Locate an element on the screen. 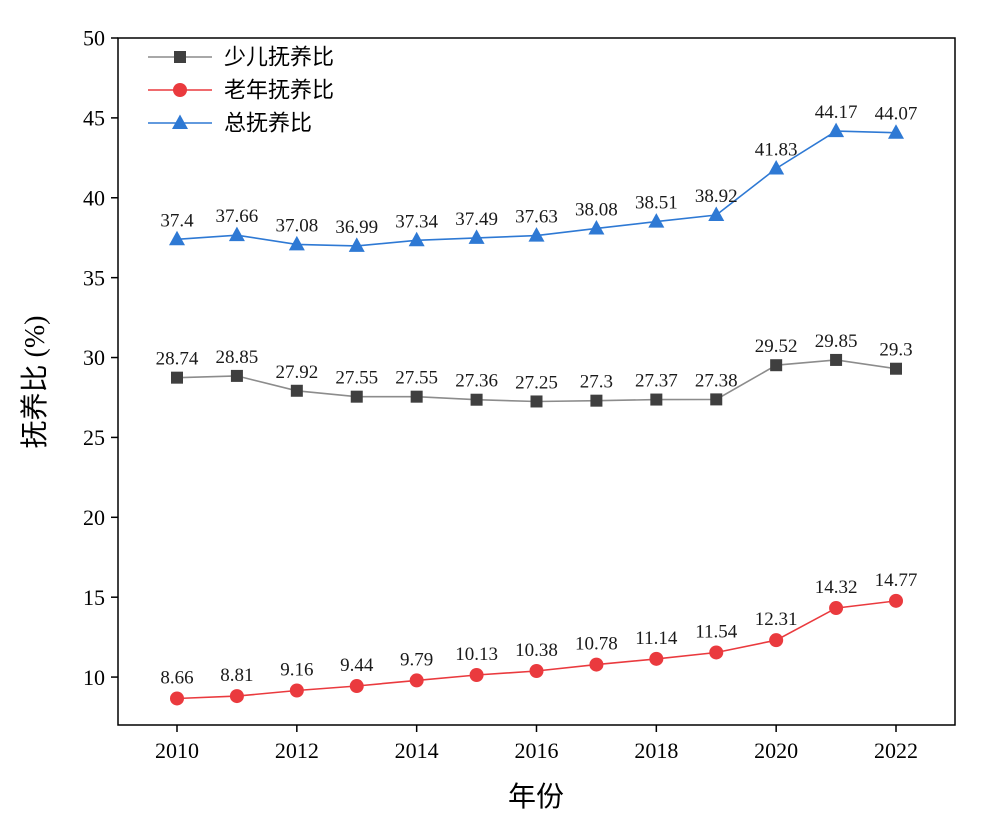 This screenshot has height=840, width=996. data-point-label: 12.31 is located at coordinates (776, 619).